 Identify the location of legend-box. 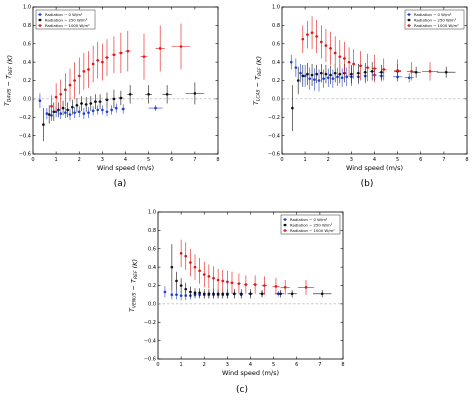
(434, 19).